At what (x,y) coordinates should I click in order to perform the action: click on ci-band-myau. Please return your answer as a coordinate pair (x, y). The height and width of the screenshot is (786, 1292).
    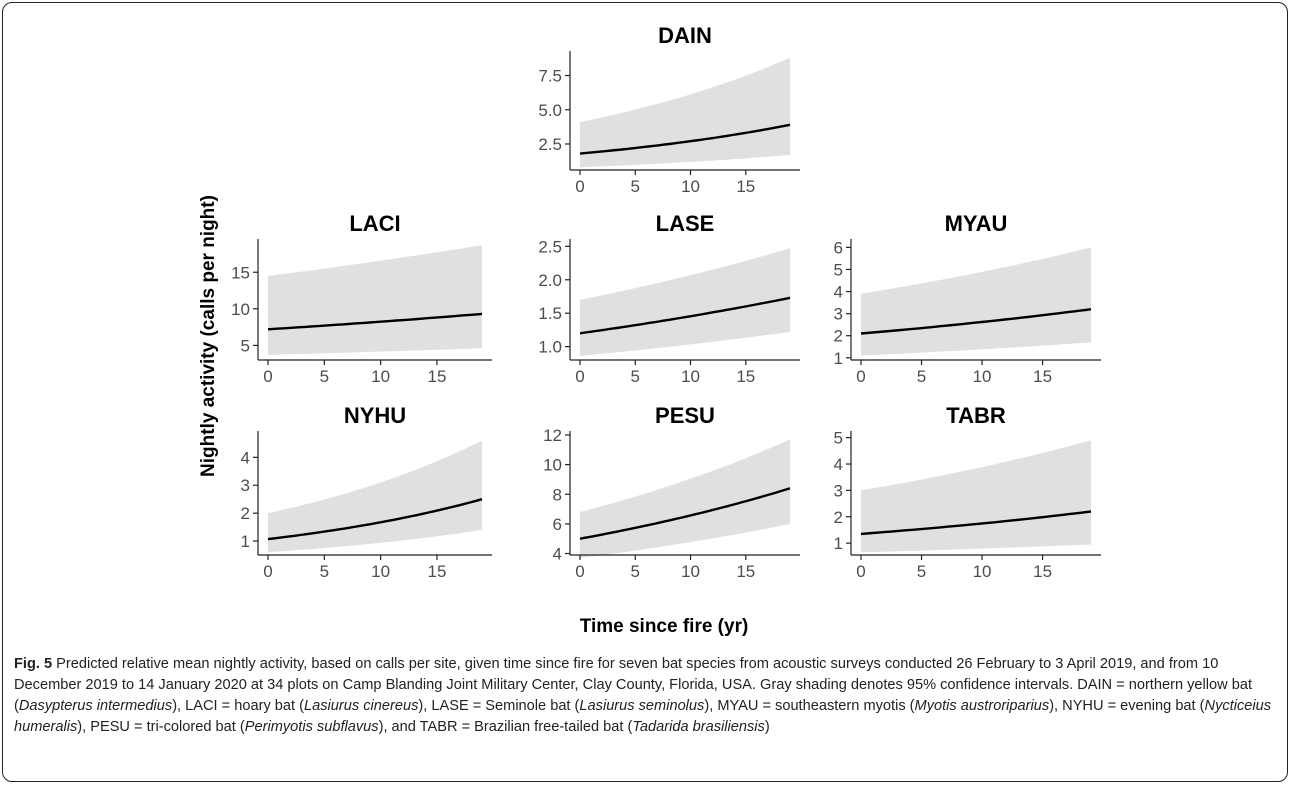
    Looking at the image, I should click on (976, 301).